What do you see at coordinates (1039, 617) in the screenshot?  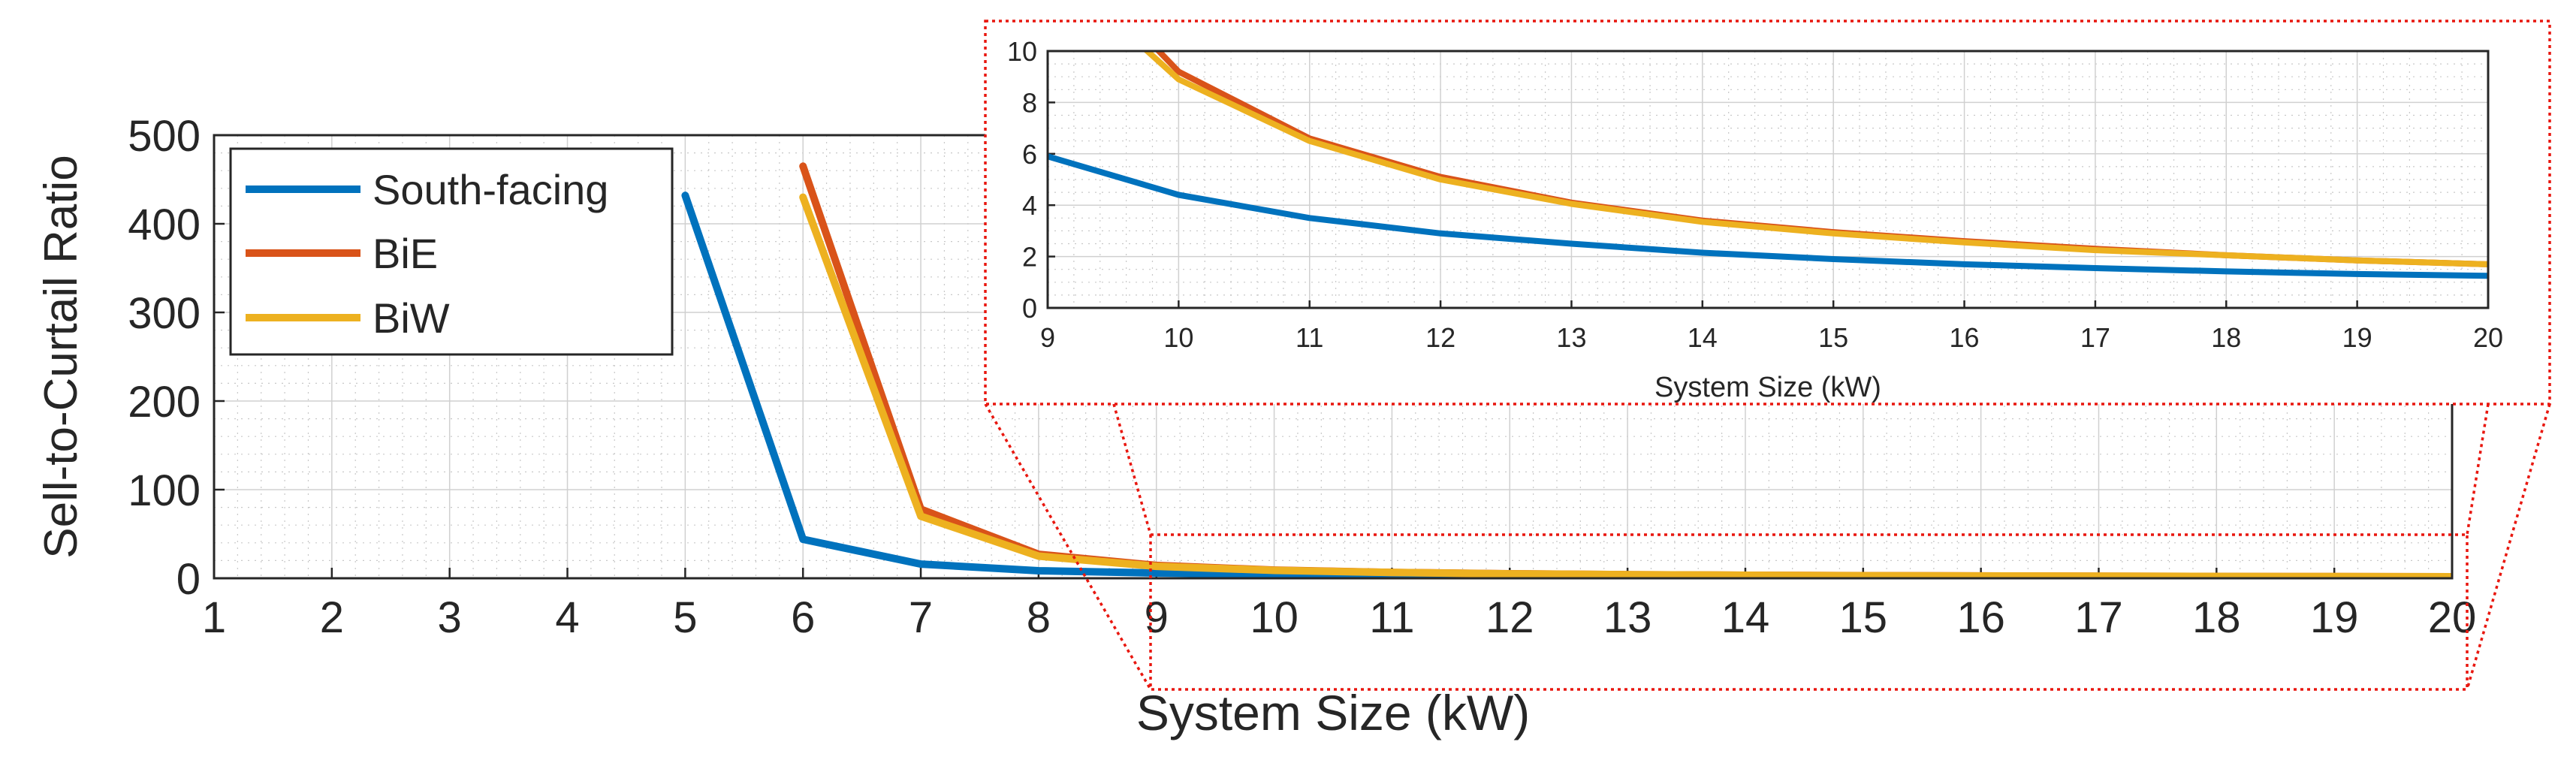 I see `x-tick-label: 8` at bounding box center [1039, 617].